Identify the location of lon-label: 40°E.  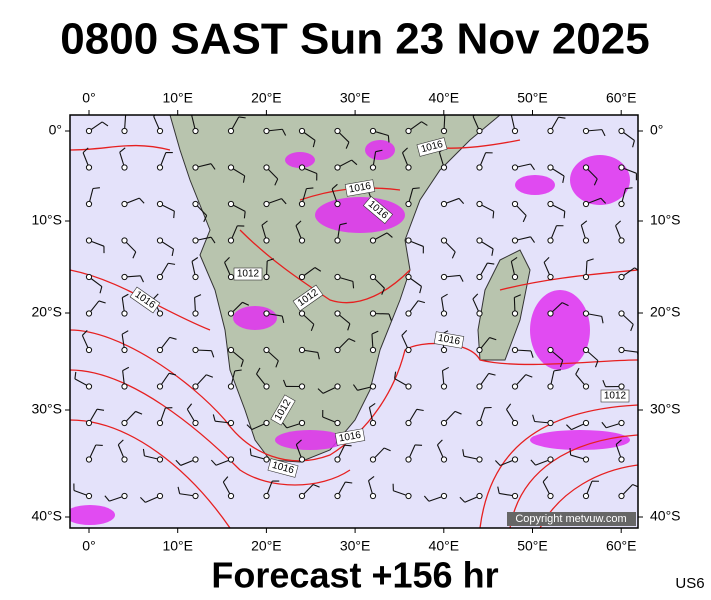
(444, 98).